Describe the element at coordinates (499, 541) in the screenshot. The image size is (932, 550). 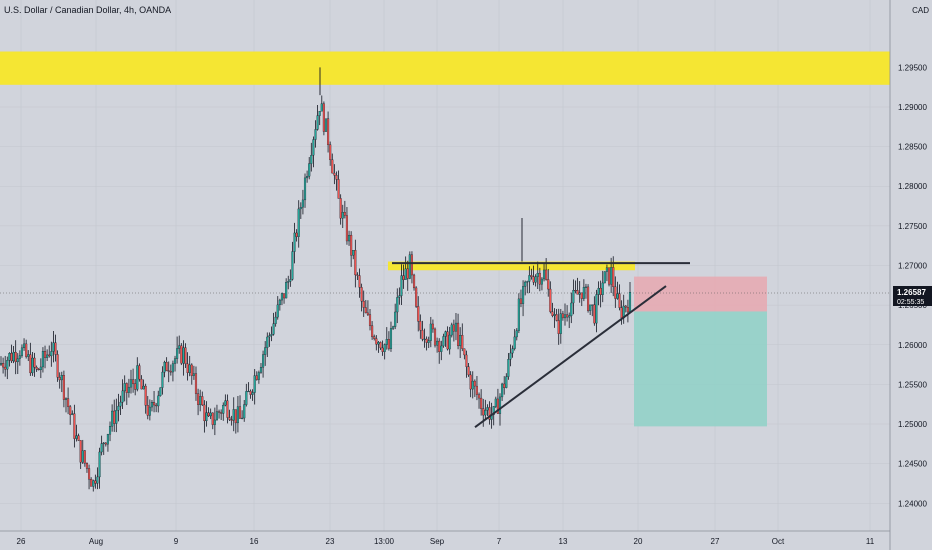
I see `time-tick-label: 7` at that location.